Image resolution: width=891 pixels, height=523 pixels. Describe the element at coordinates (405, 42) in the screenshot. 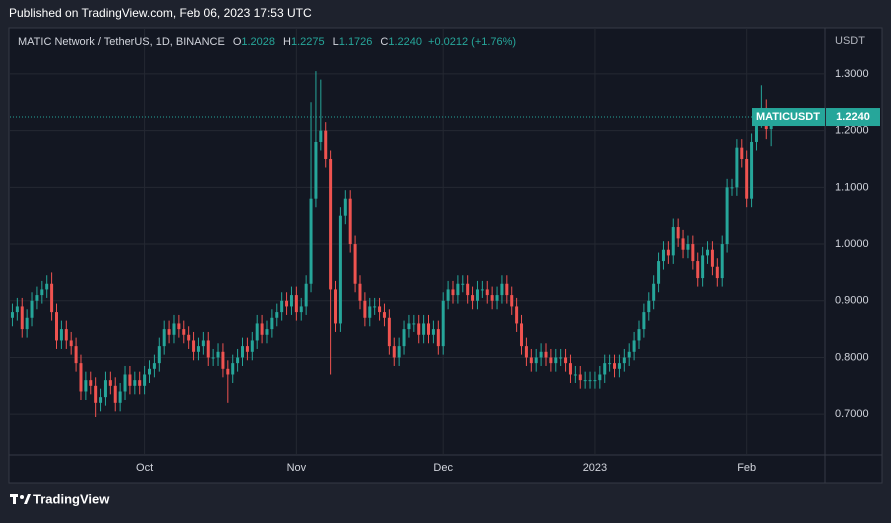

I see `legend-value: 1.2240` at that location.